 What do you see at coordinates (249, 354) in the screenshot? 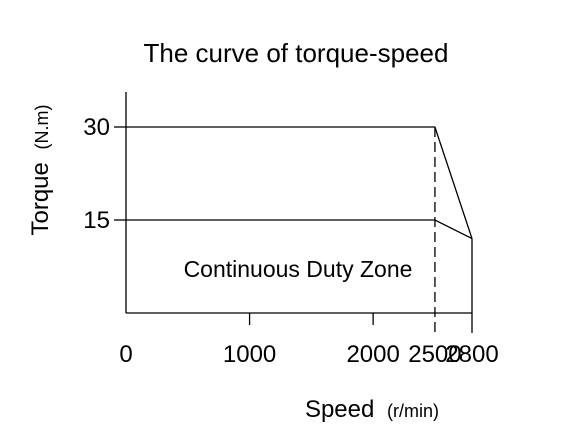
I see `x-tick-label: 1000` at bounding box center [249, 354].